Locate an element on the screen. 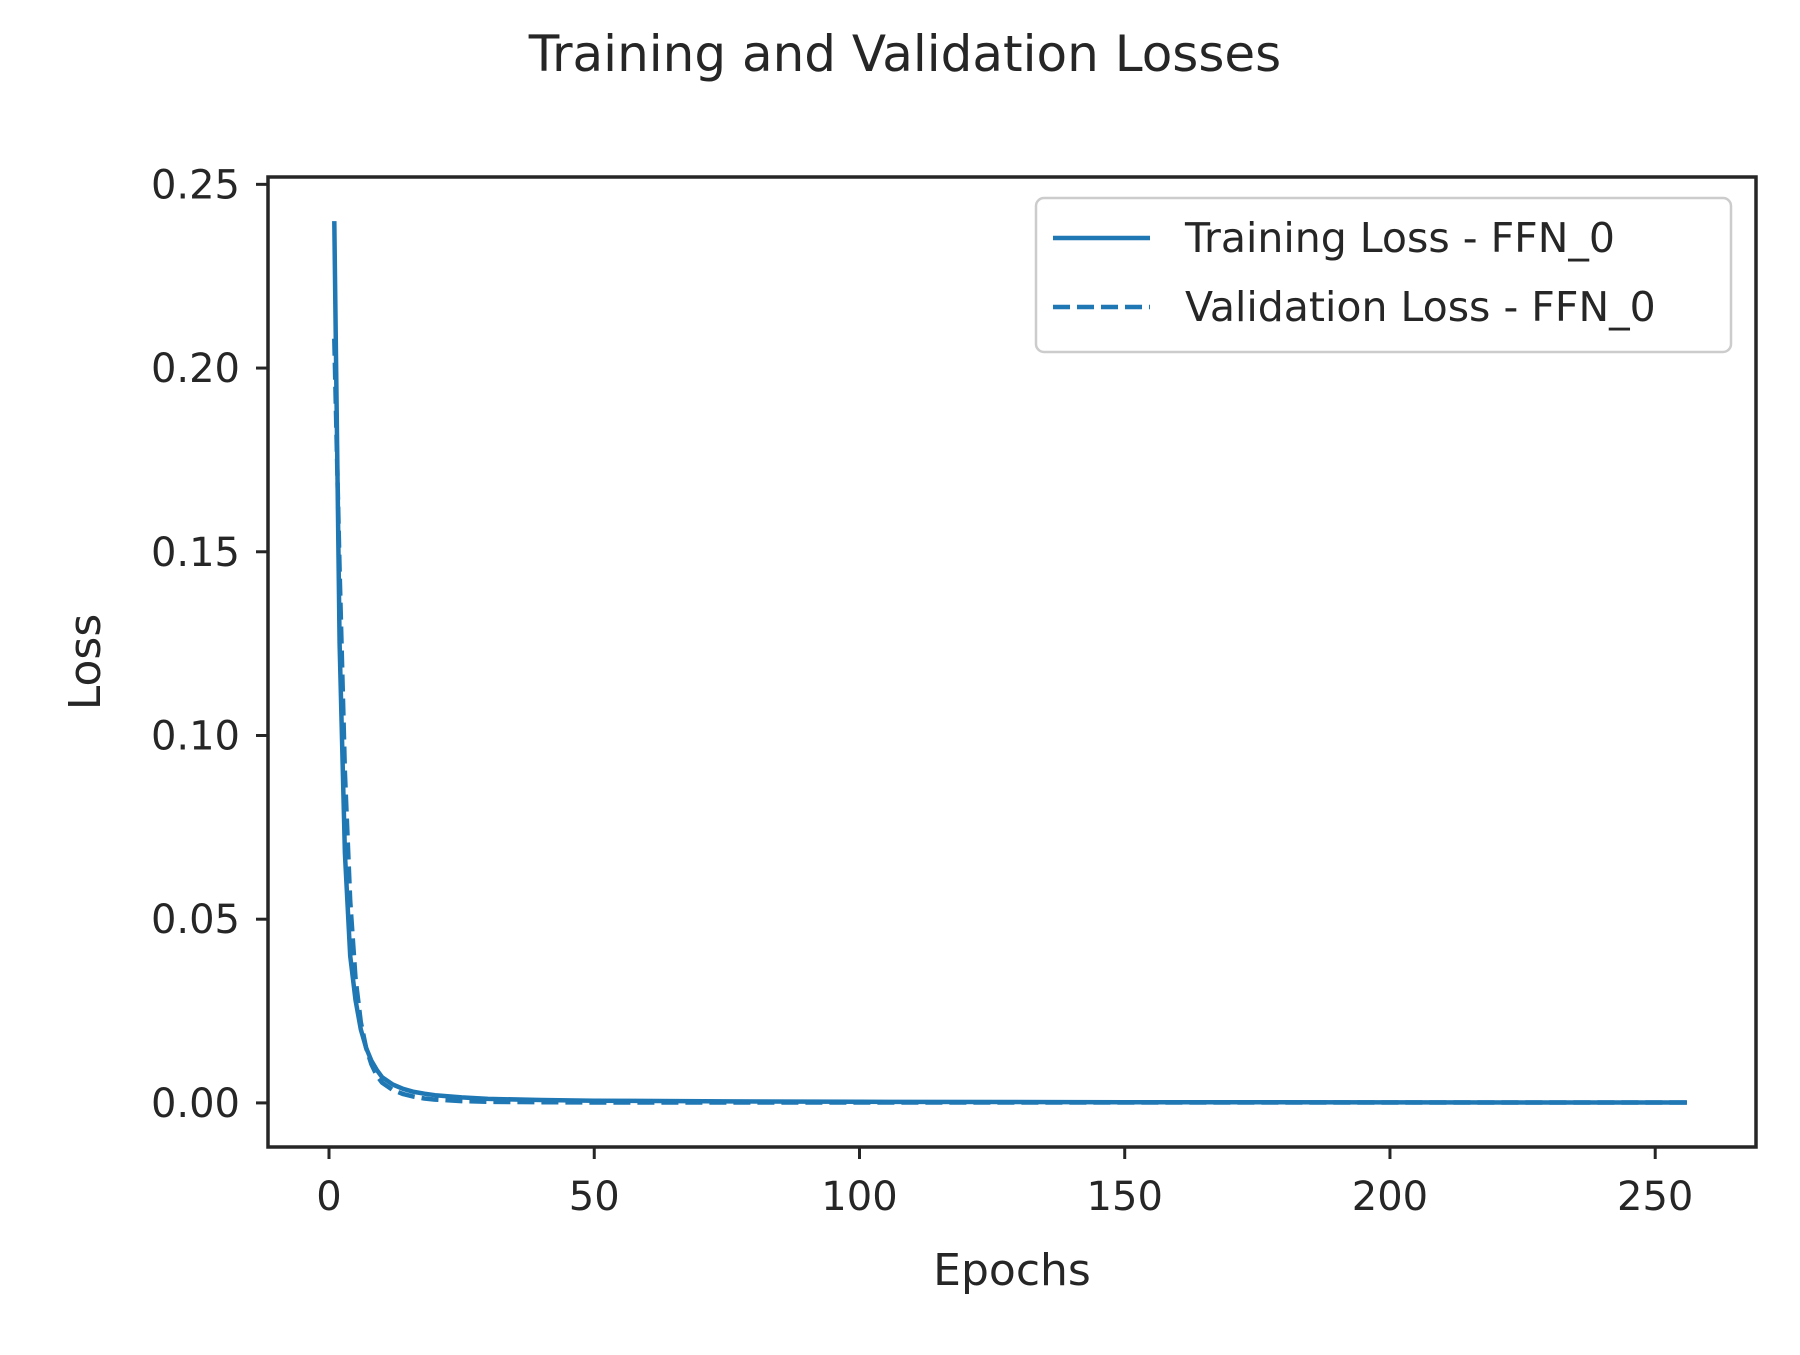 This screenshot has height=1355, width=1800. x-tick-label: 50 is located at coordinates (594, 1197).